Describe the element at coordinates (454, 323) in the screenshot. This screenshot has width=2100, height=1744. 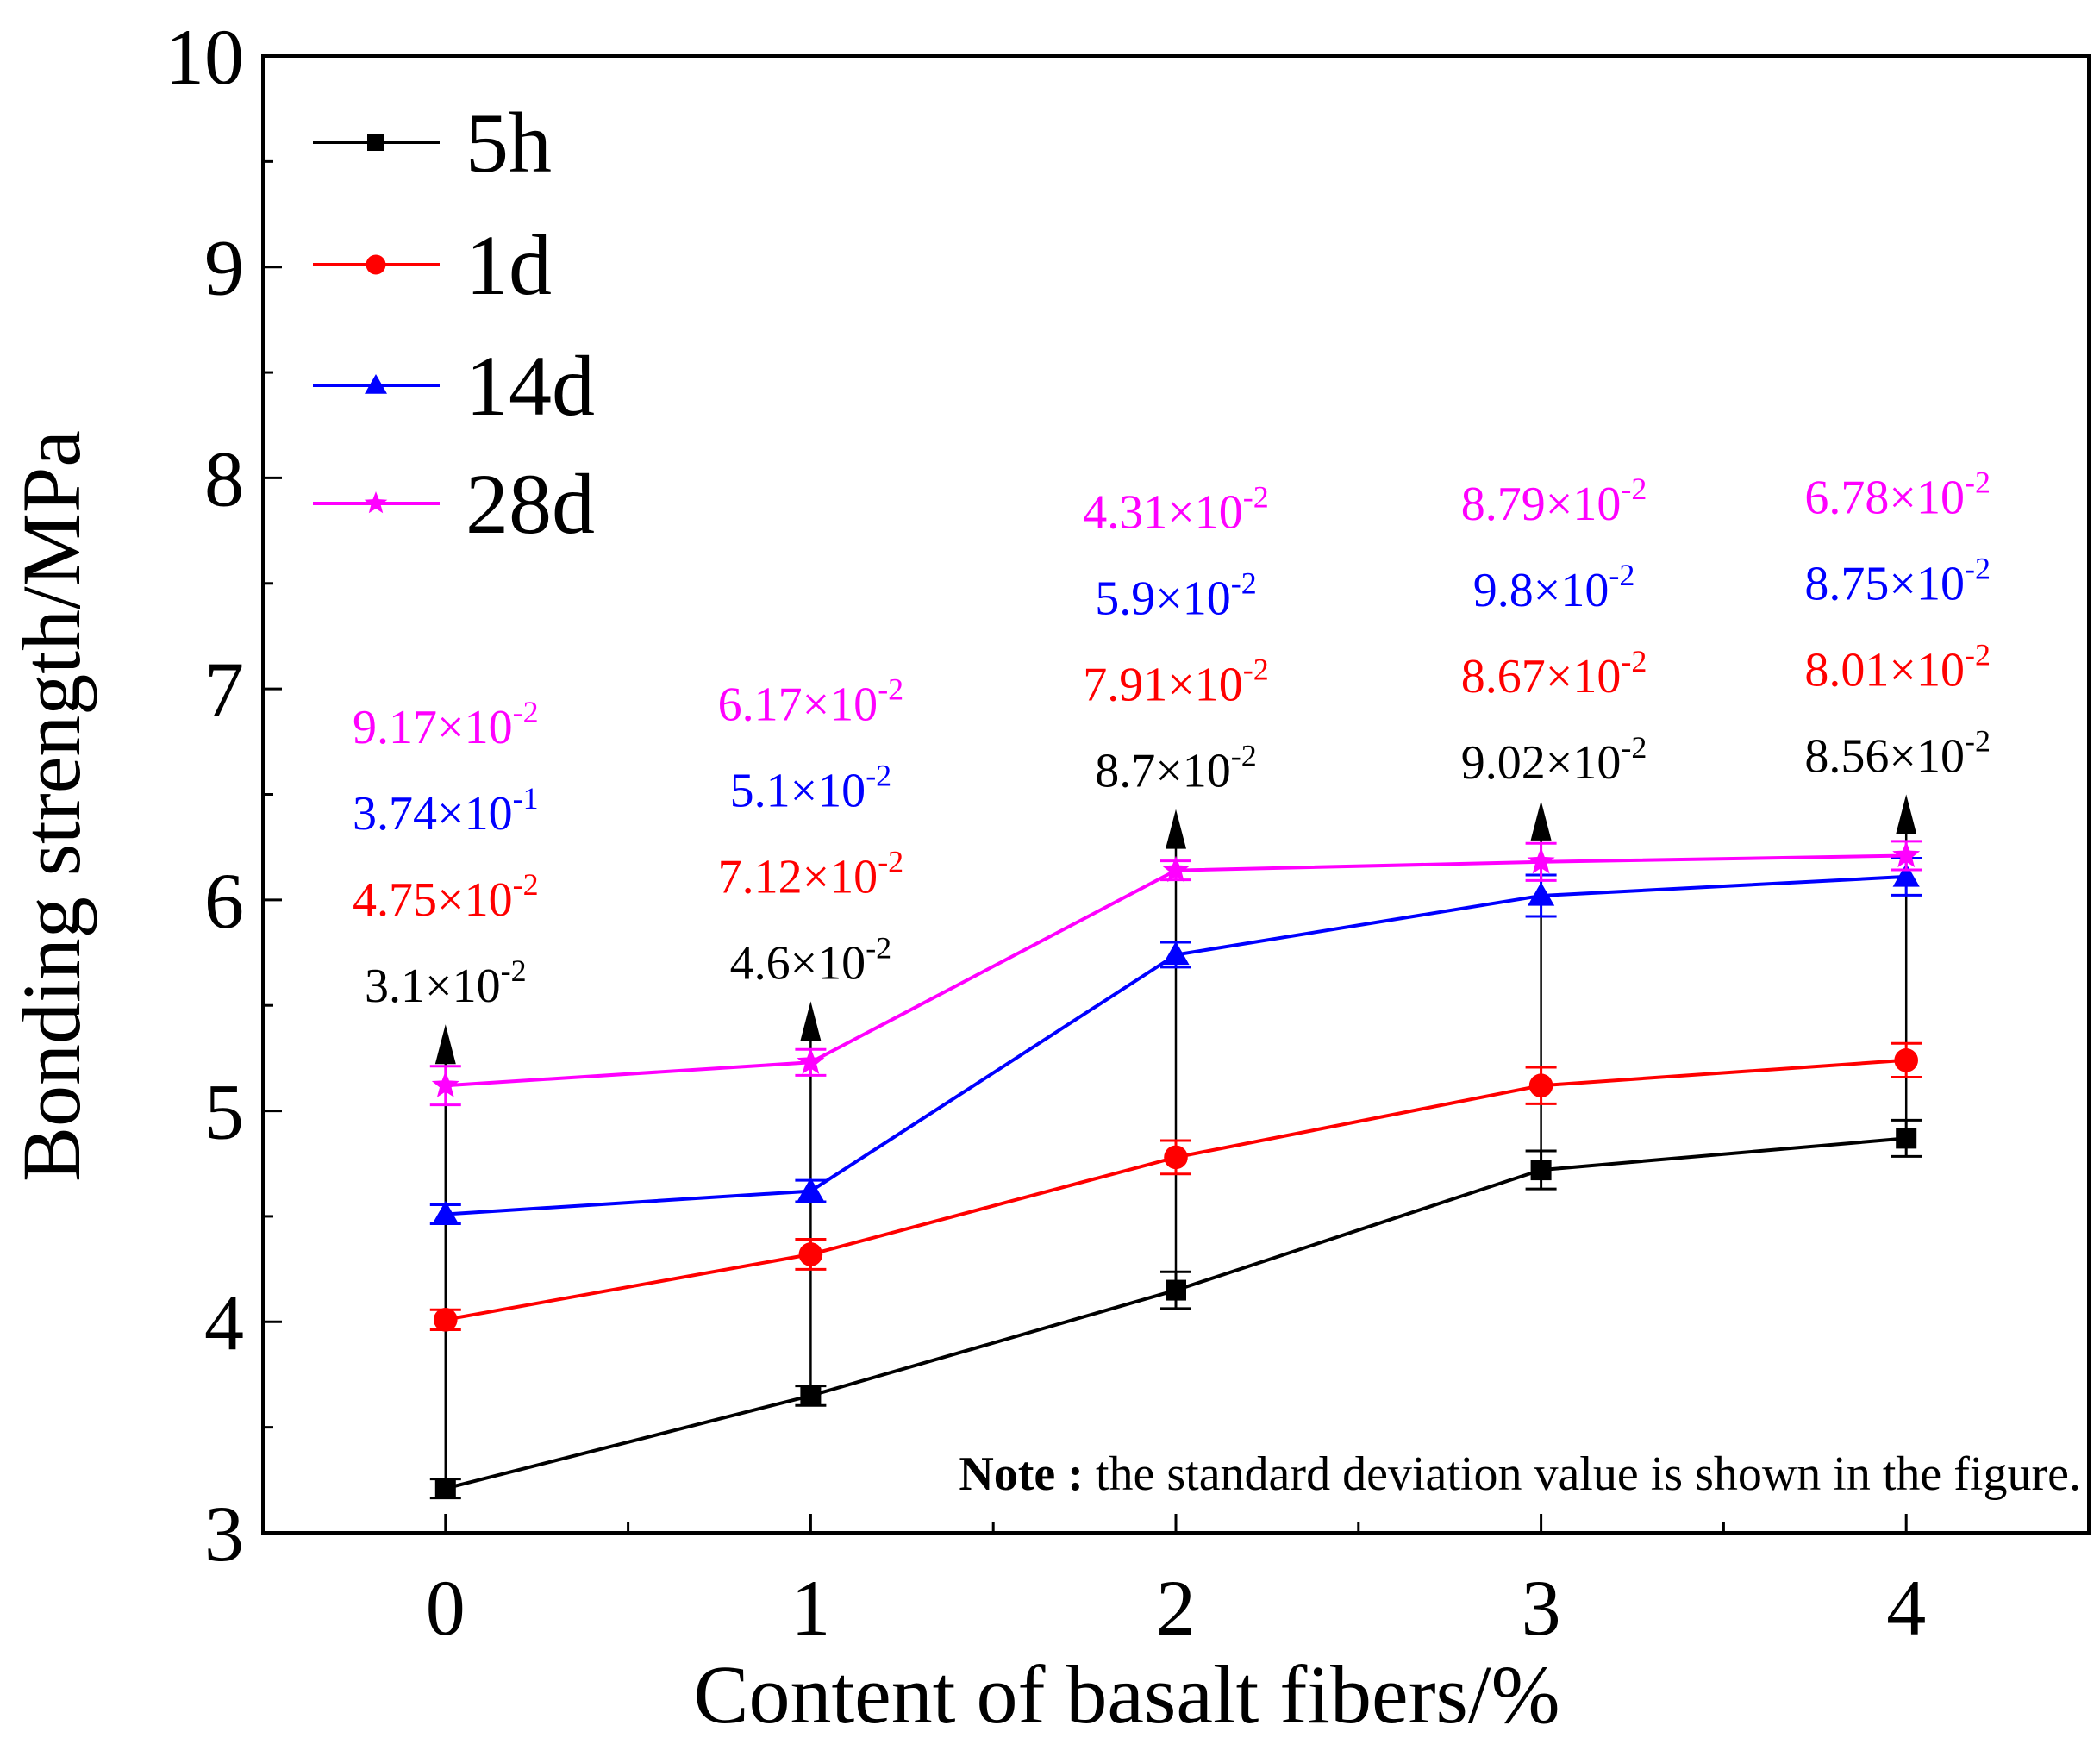
I see `legend: 5h 1d 14d 28d` at that location.